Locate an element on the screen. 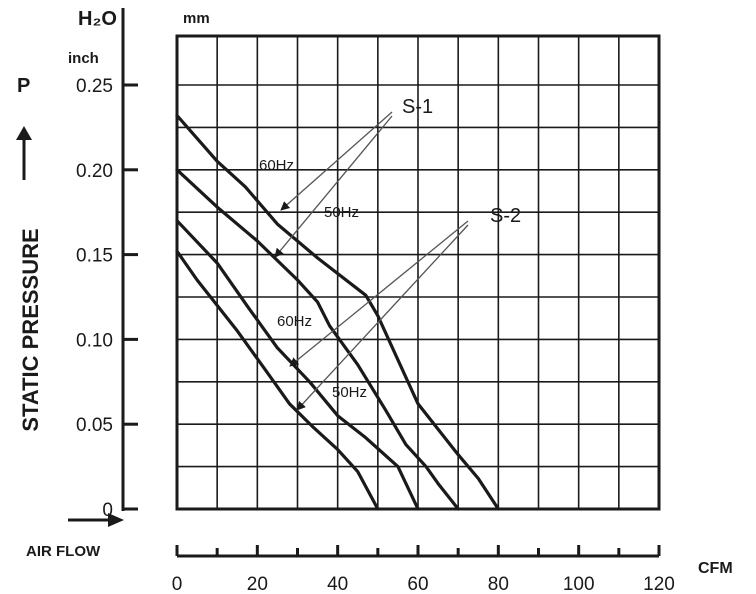 This screenshot has width=756, height=594. pressure-arrow-icon is located at coordinates (24, 153).